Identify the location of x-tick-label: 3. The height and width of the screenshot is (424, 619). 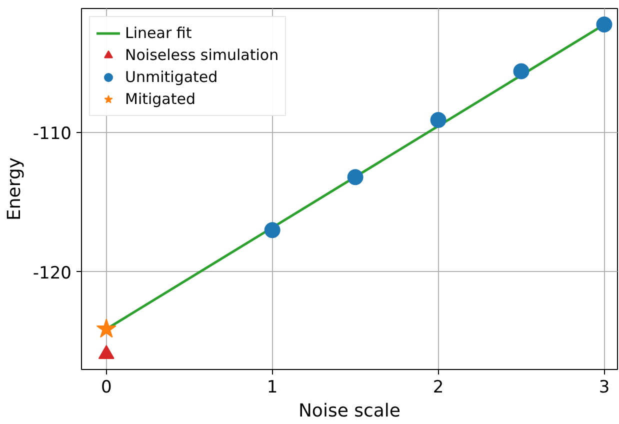
(604, 388).